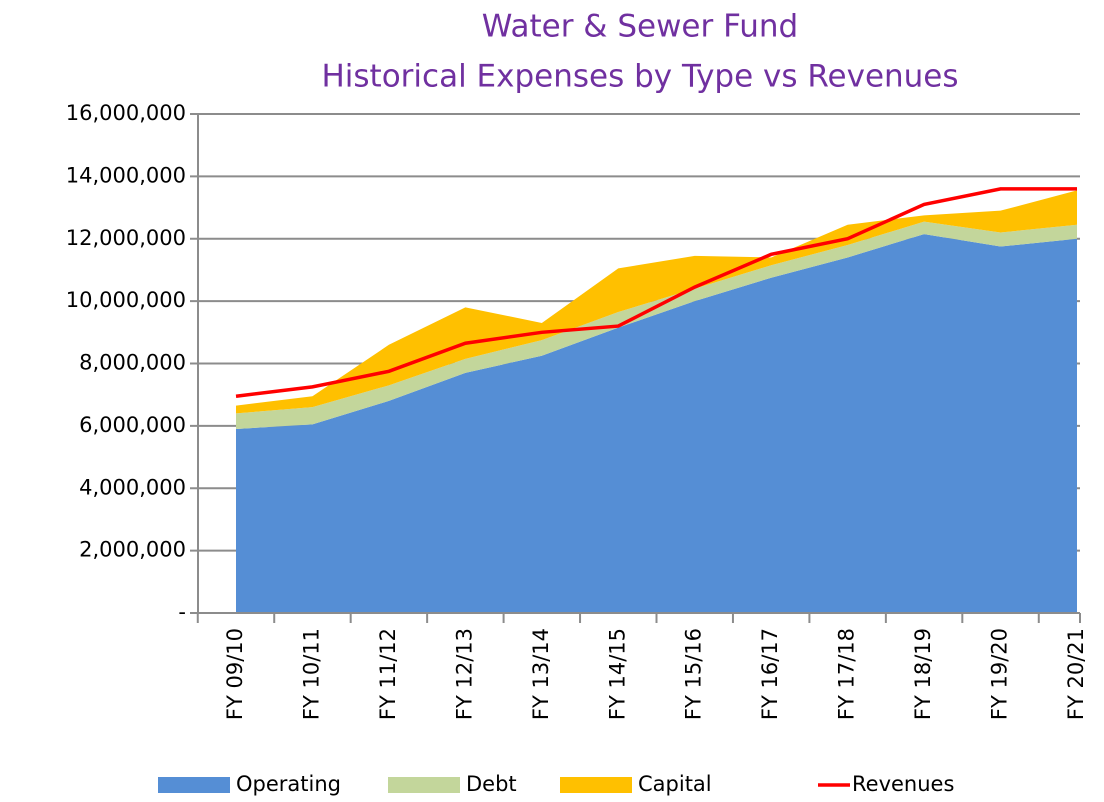 This screenshot has width=1104, height=802. Describe the element at coordinates (182, 612) in the screenshot. I see `y-tick-label: -` at that location.